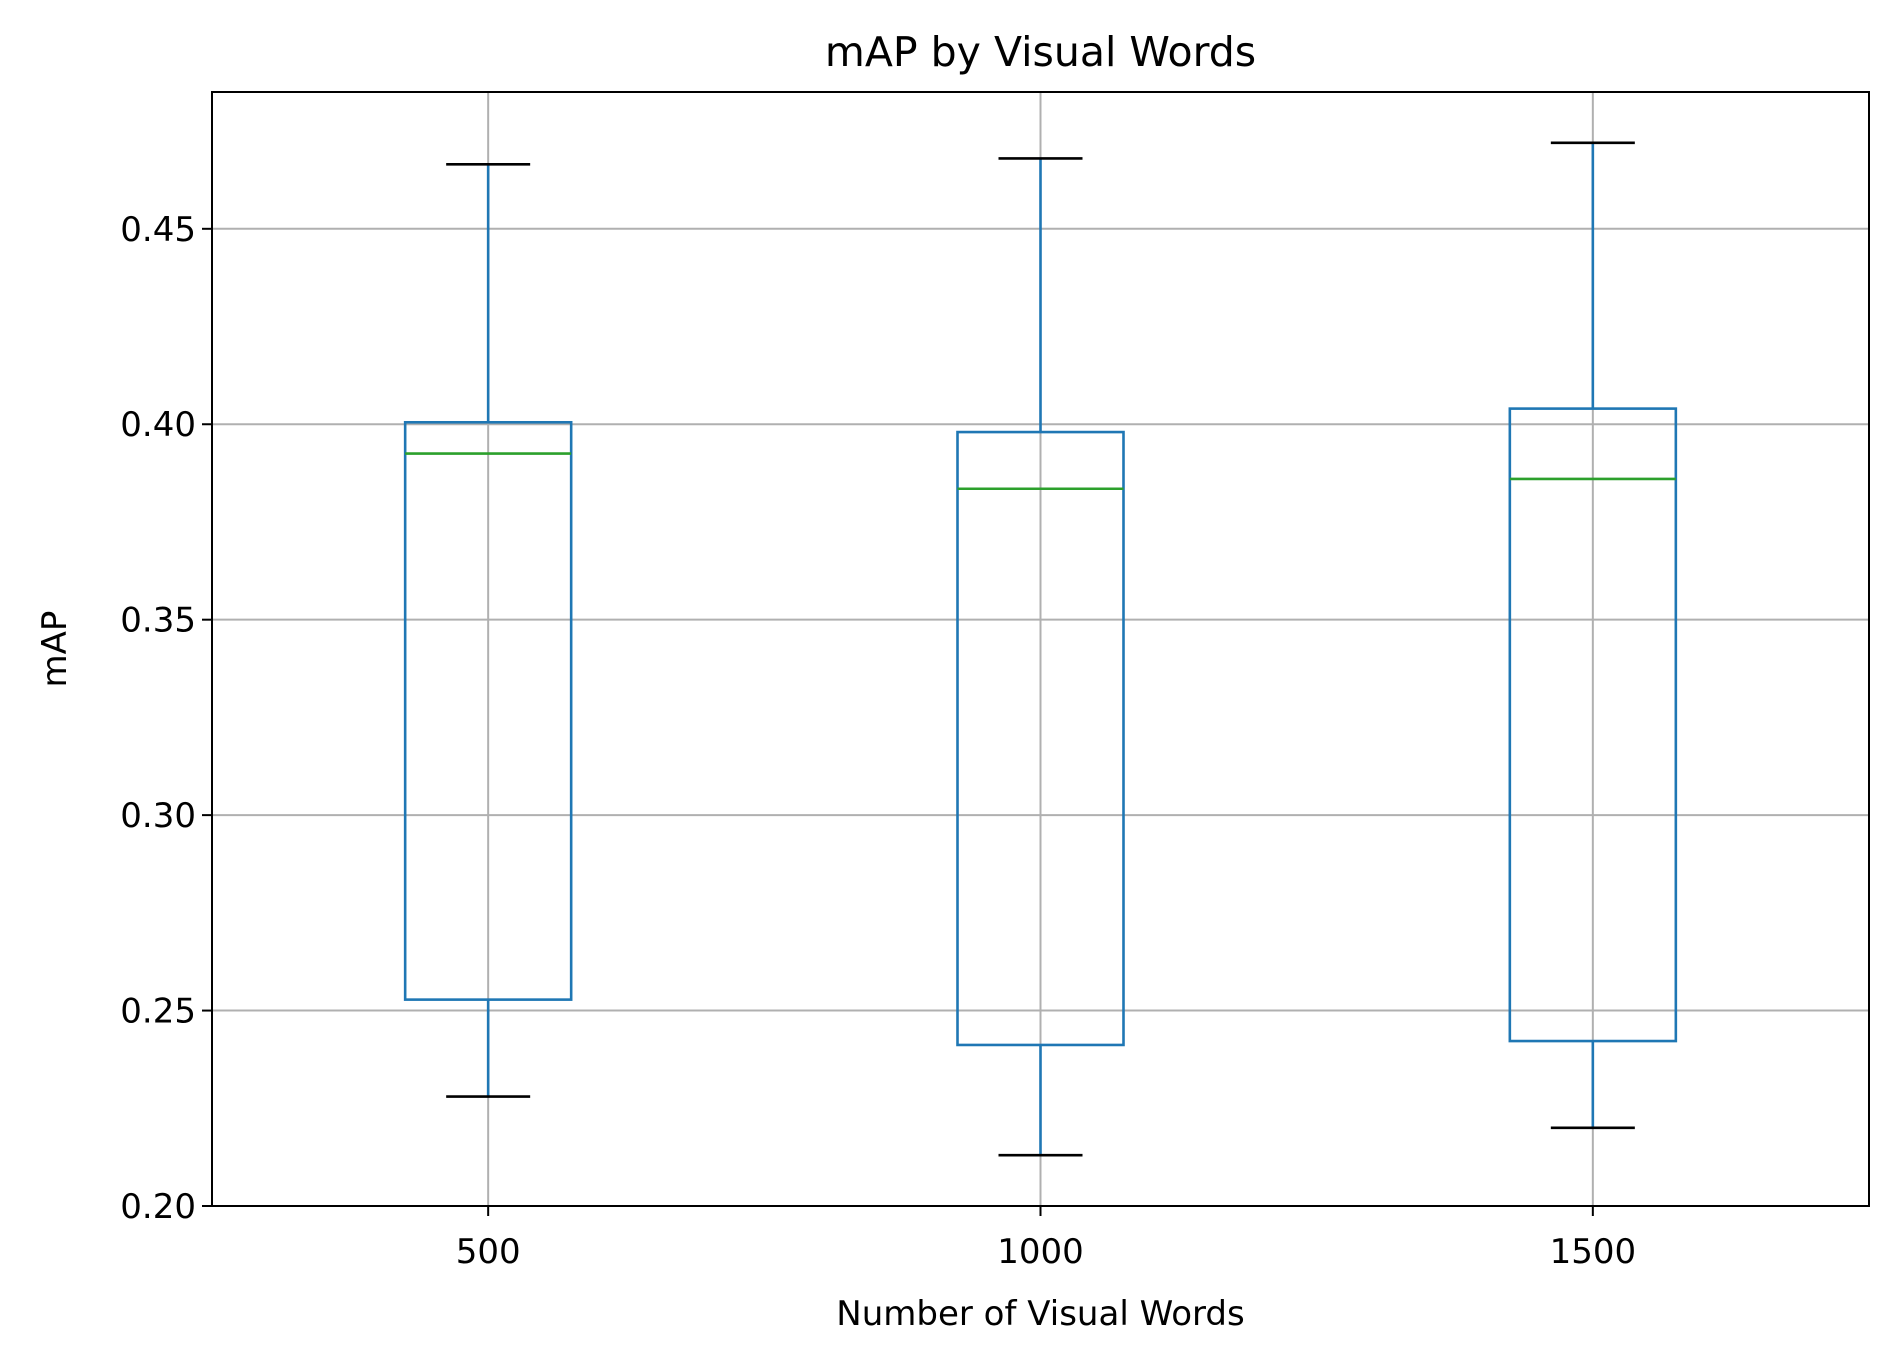  What do you see at coordinates (488, 1252) in the screenshot?
I see `x-tick-label: 500` at bounding box center [488, 1252].